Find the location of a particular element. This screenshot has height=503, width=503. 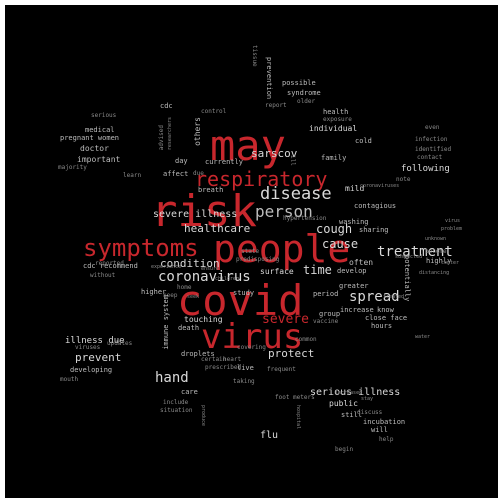

word-higher: higher is located at coordinates (154, 292).